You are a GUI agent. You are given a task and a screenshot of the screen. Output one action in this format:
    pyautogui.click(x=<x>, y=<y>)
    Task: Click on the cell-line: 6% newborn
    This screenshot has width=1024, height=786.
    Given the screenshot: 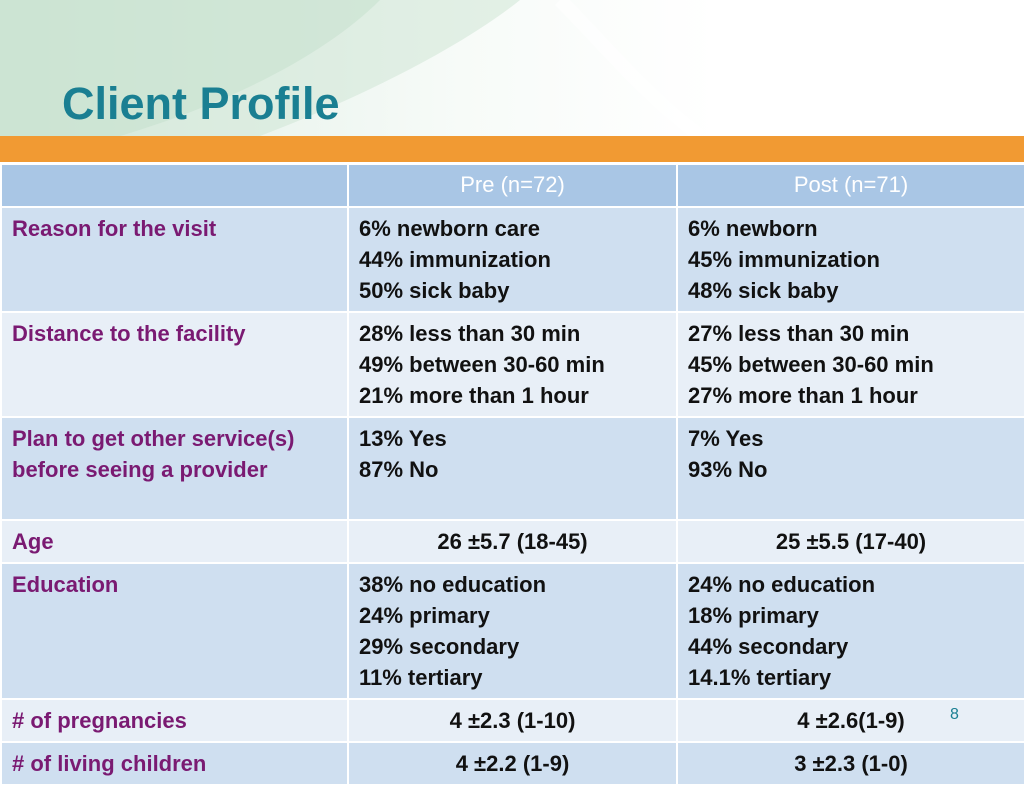 What is the action you would take?
    pyautogui.click(x=753, y=228)
    